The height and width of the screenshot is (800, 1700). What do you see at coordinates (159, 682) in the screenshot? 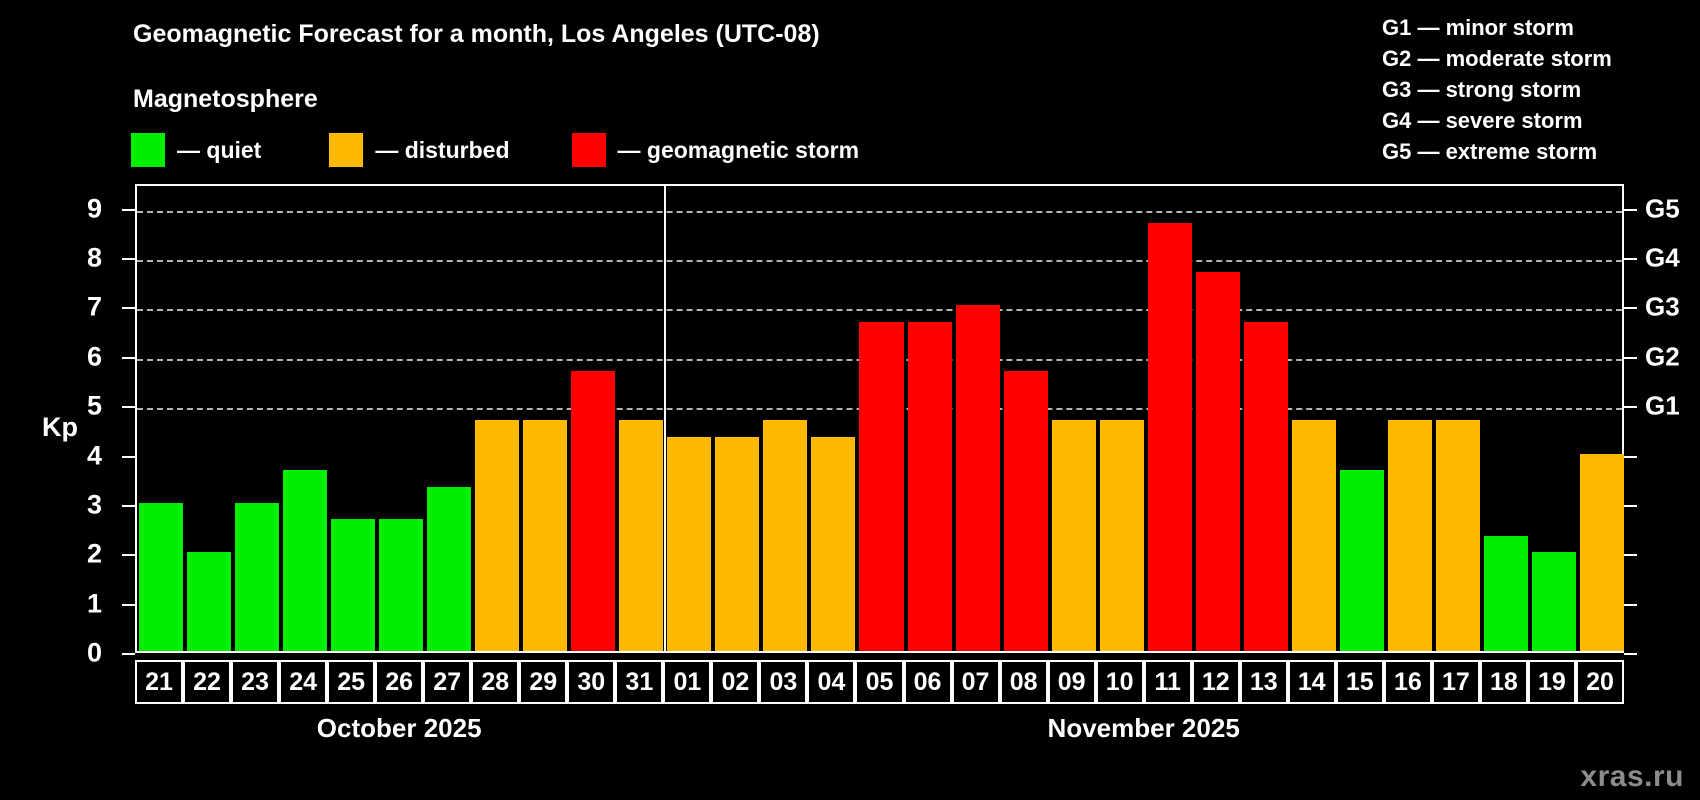
I see `day-label-21: 21` at bounding box center [159, 682].